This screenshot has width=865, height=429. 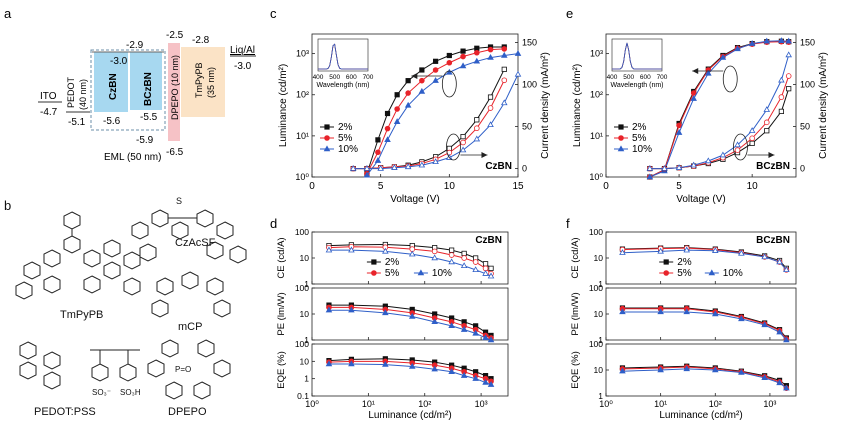 What do you see at coordinates (410, 256) in the screenshot?
I see `series-line-2%` at bounding box center [410, 256].